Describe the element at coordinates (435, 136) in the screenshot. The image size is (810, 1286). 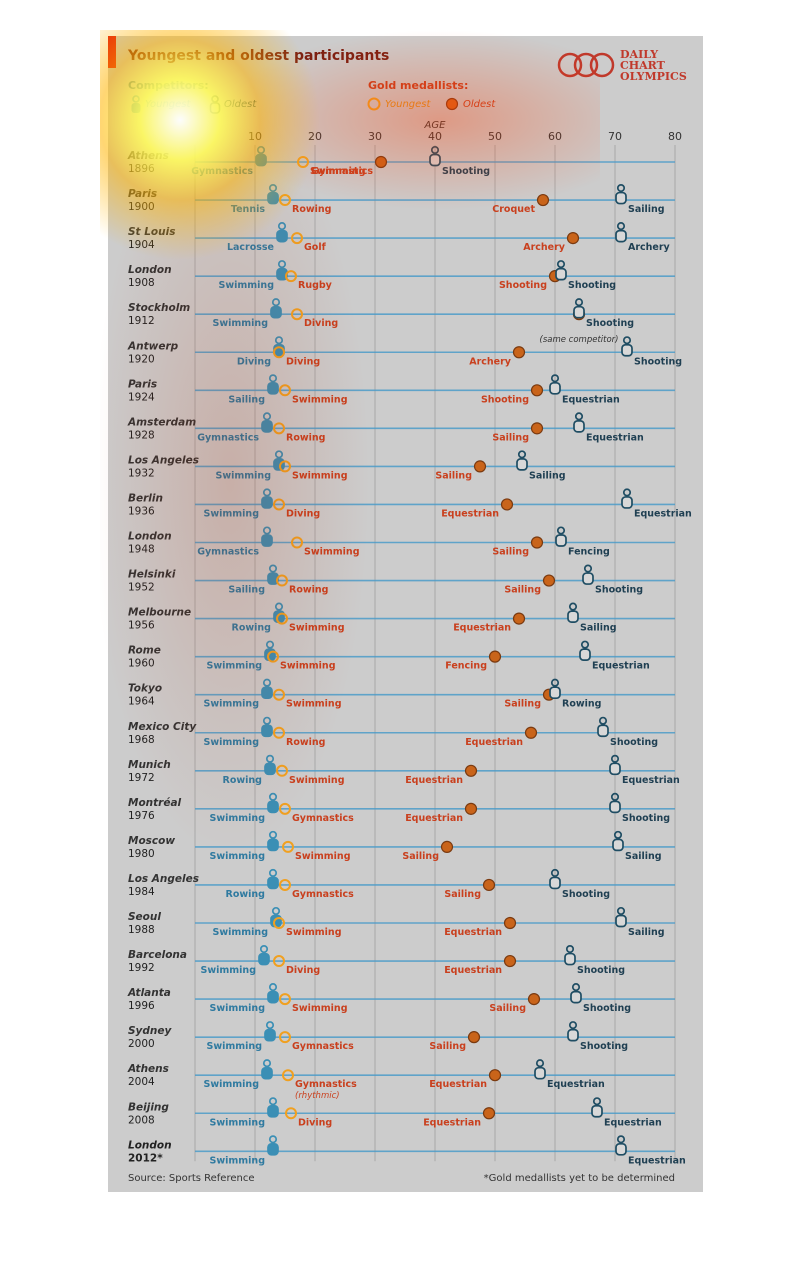
I see `x-tick-label: 40` at that location.